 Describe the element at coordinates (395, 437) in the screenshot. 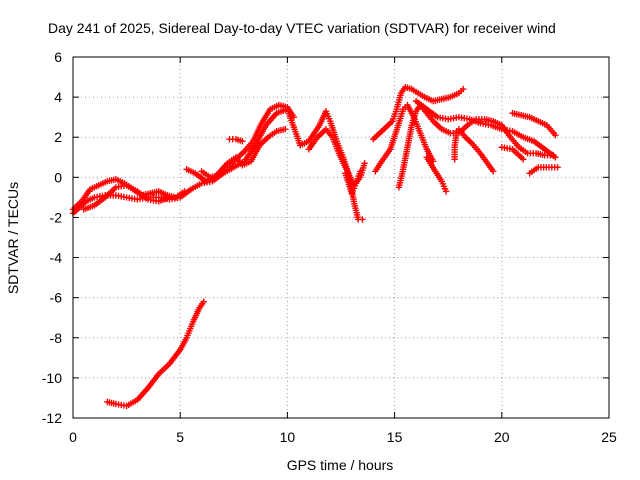

I see `x-tick-label: 15` at that location.